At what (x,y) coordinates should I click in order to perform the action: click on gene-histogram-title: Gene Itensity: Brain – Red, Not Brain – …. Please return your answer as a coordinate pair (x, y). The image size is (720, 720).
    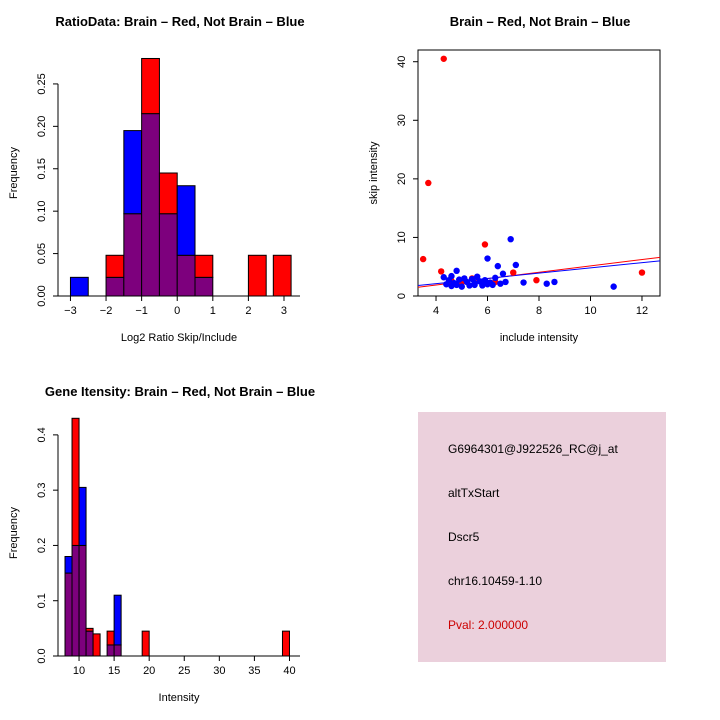
    Looking at the image, I should click on (180, 391).